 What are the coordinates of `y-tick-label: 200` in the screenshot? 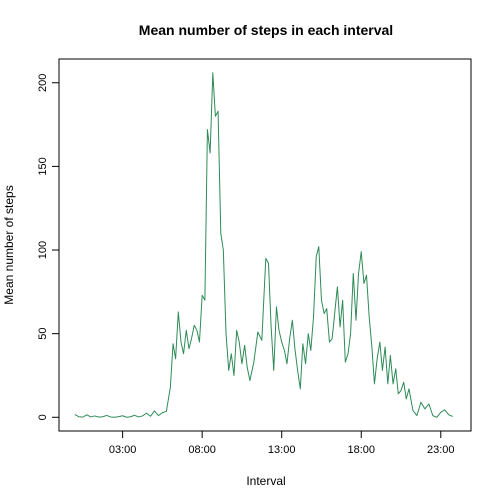 It's located at (43, 83).